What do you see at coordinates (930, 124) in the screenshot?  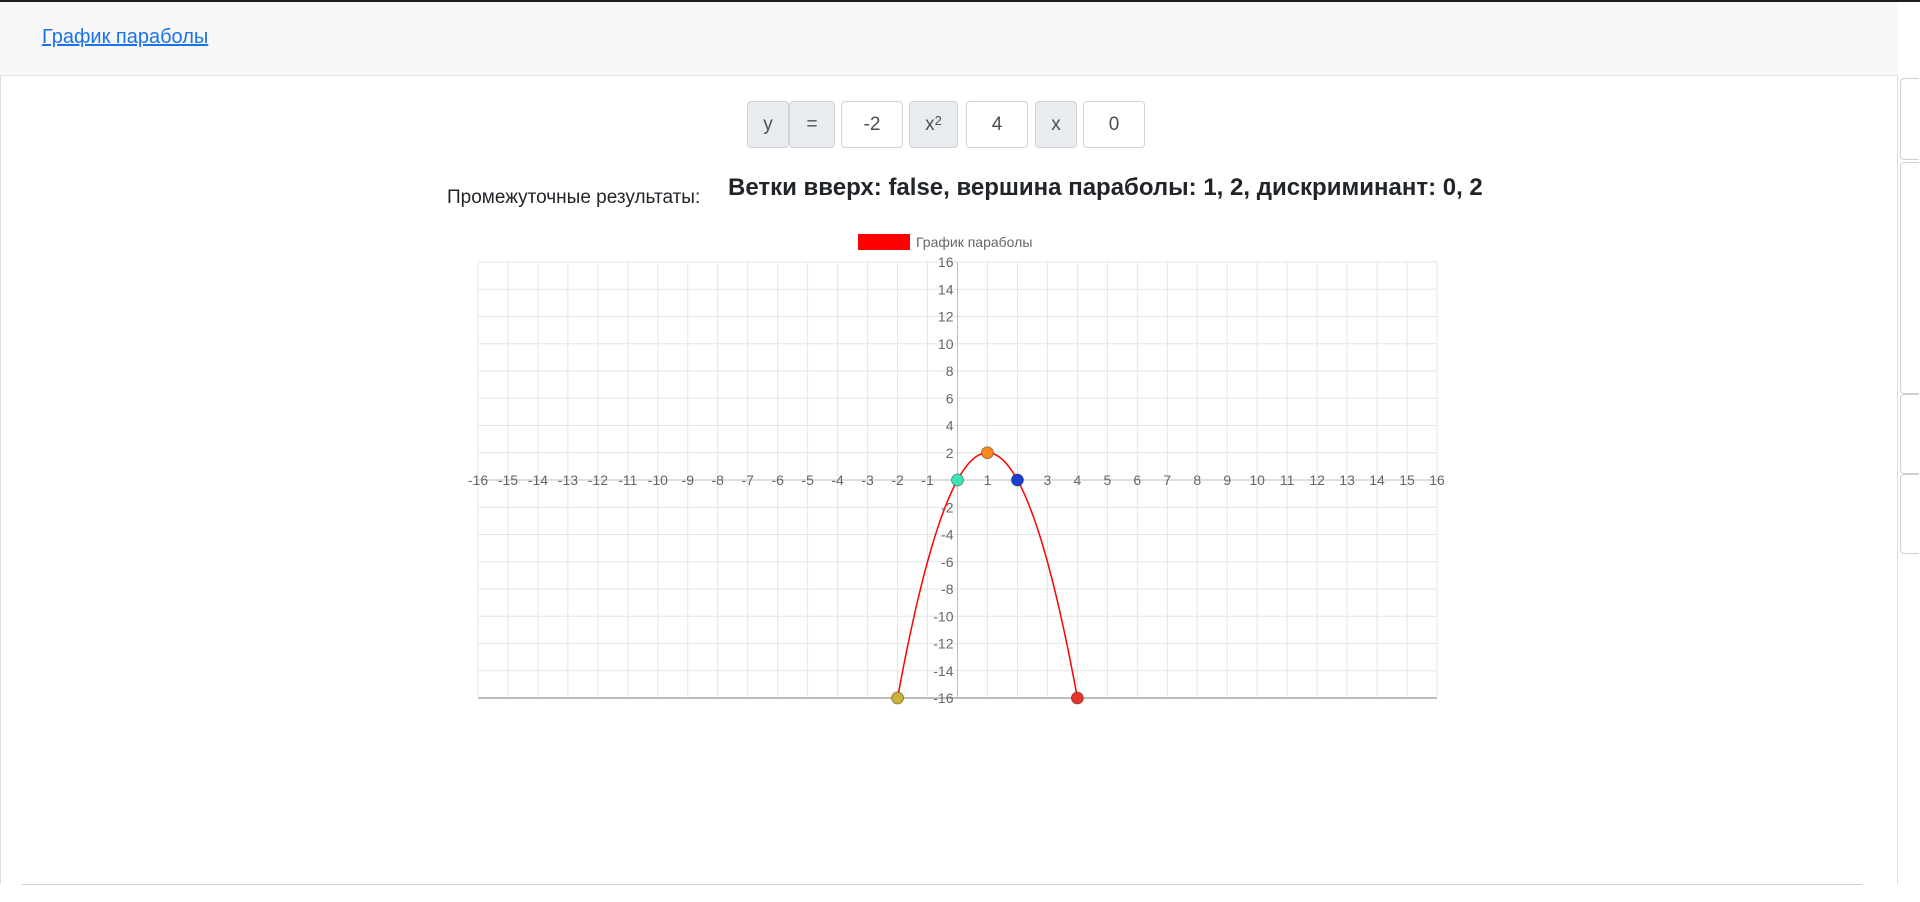 I see `x-squared-label: x` at bounding box center [930, 124].